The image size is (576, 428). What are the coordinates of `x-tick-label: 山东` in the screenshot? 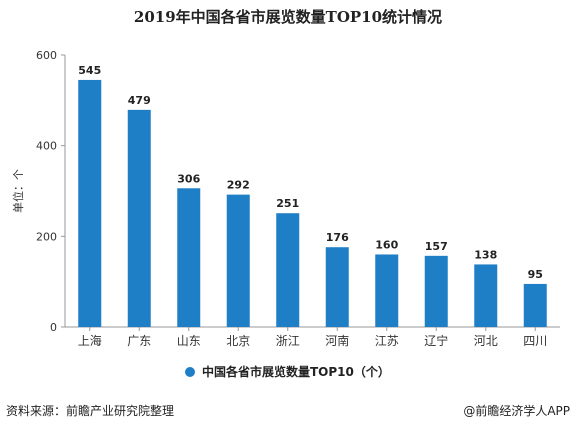 It's located at (189, 341).